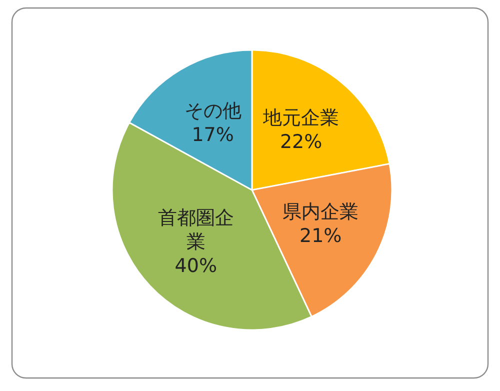  What do you see at coordinates (320, 212) in the screenshot?
I see `slice-label: 県内企業` at bounding box center [320, 212].